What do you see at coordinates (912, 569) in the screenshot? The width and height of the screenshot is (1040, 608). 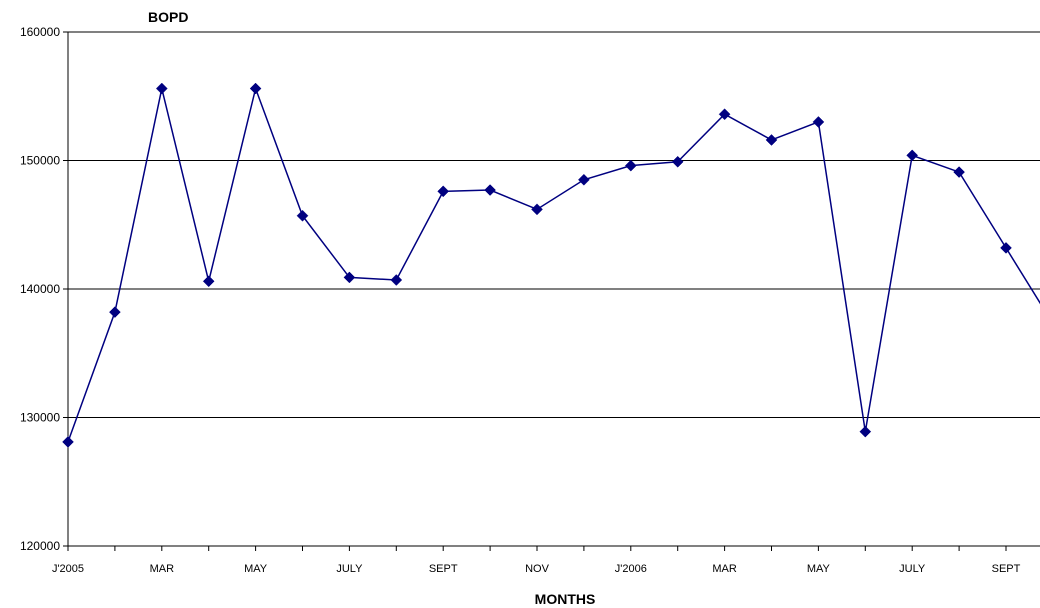 I see `x-tick-label-18: JULY` at bounding box center [912, 569].